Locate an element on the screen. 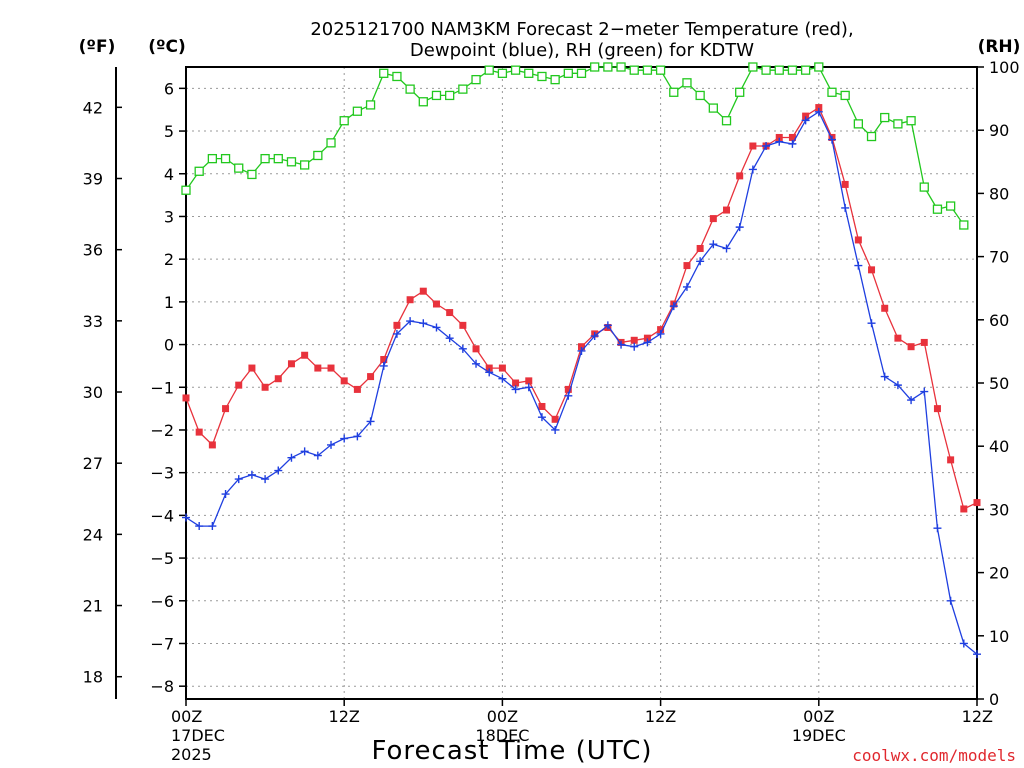  fahrenheit-tick-label: 39 is located at coordinates (93, 179).